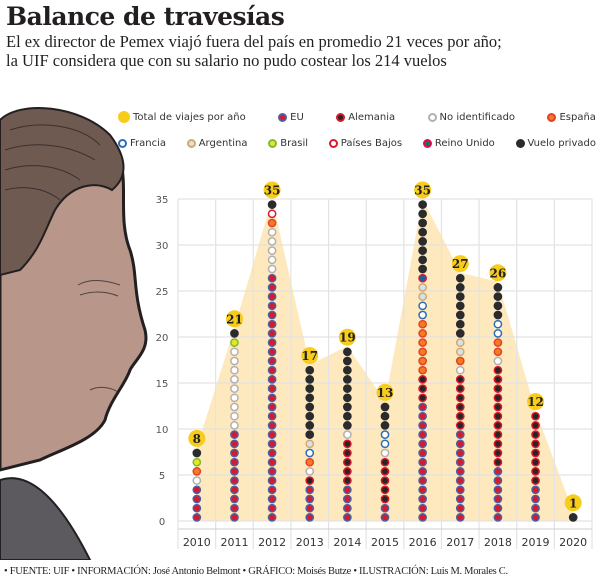  What do you see at coordinates (162, 430) in the screenshot?
I see `y-tick-label: 10` at bounding box center [162, 430].